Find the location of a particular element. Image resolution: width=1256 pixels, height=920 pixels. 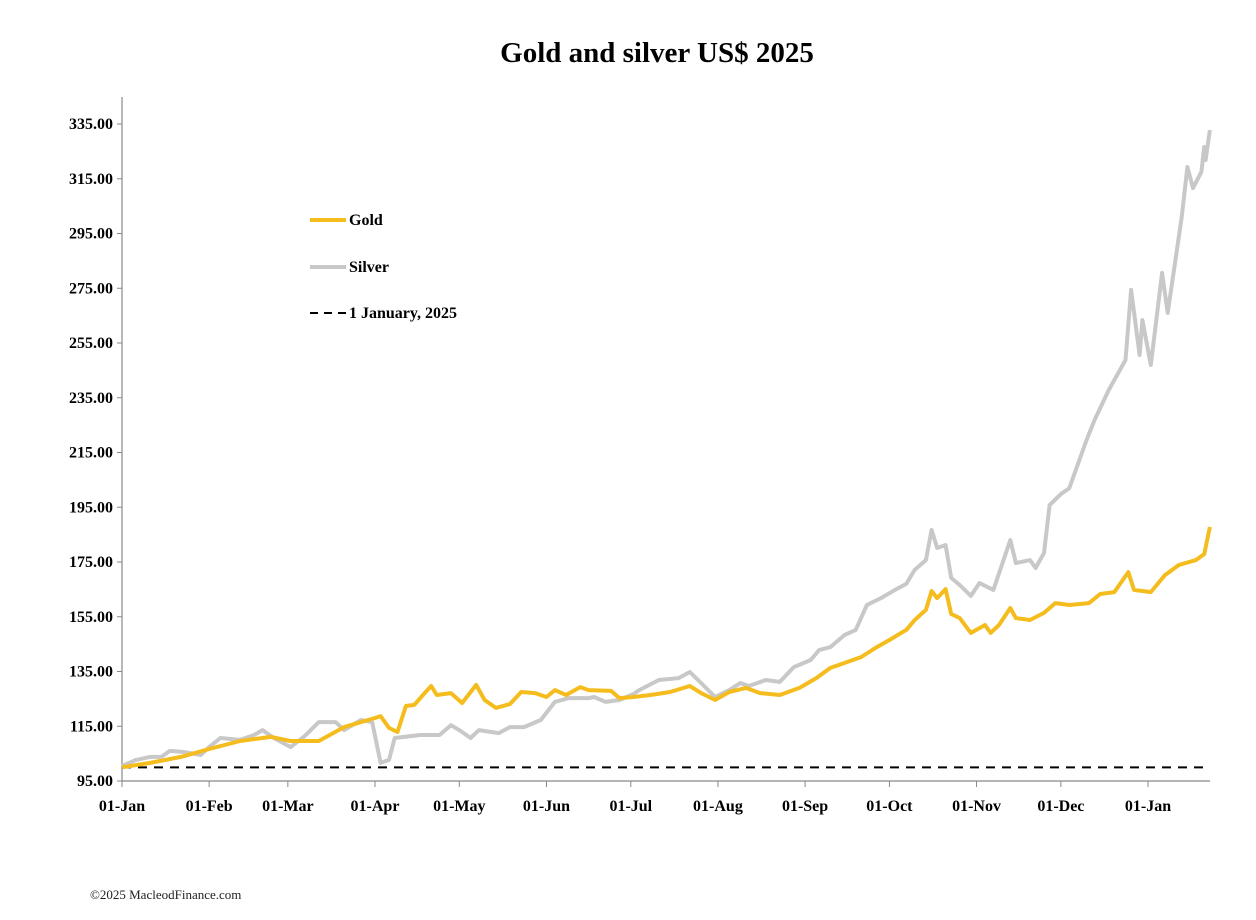

legend-label: Silver is located at coordinates (369, 267).